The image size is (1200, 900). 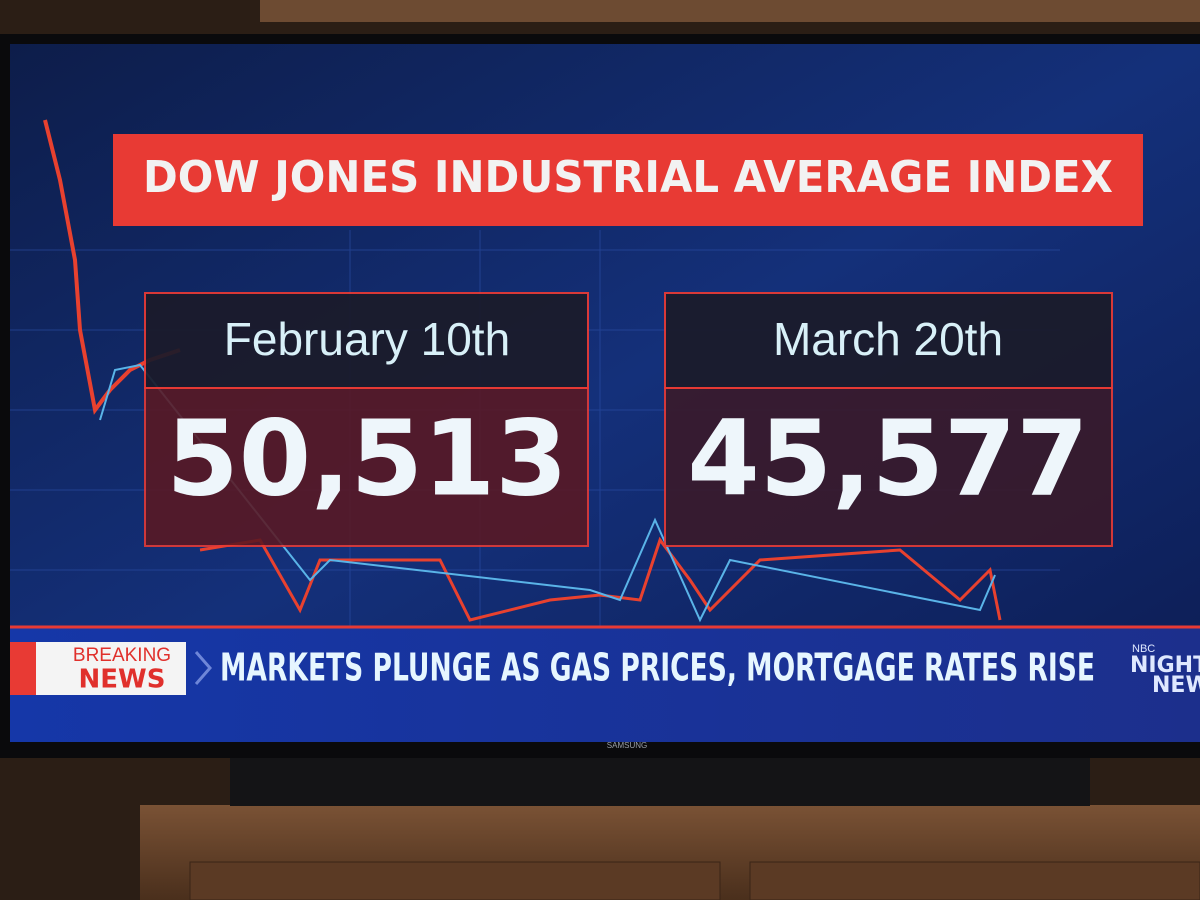 What do you see at coordinates (203, 668) in the screenshot?
I see `chevron` at bounding box center [203, 668].